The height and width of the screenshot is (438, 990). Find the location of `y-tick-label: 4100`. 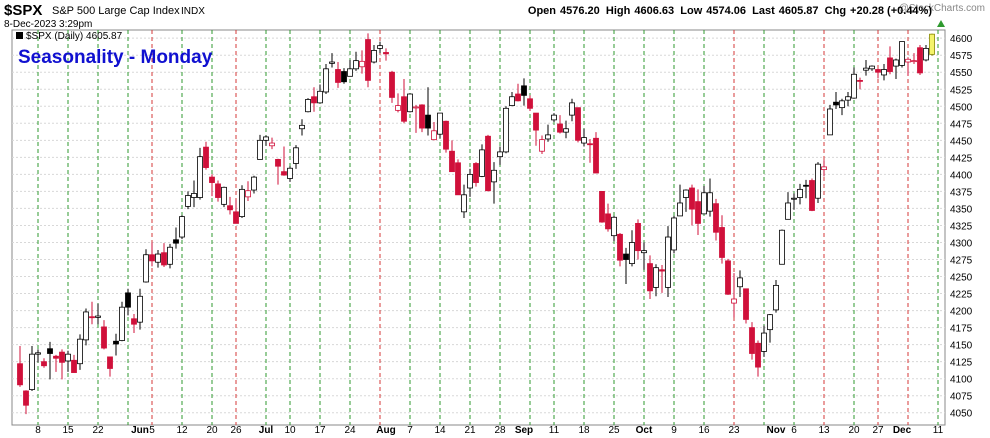

y-tick-label: 4100 is located at coordinates (961, 380).